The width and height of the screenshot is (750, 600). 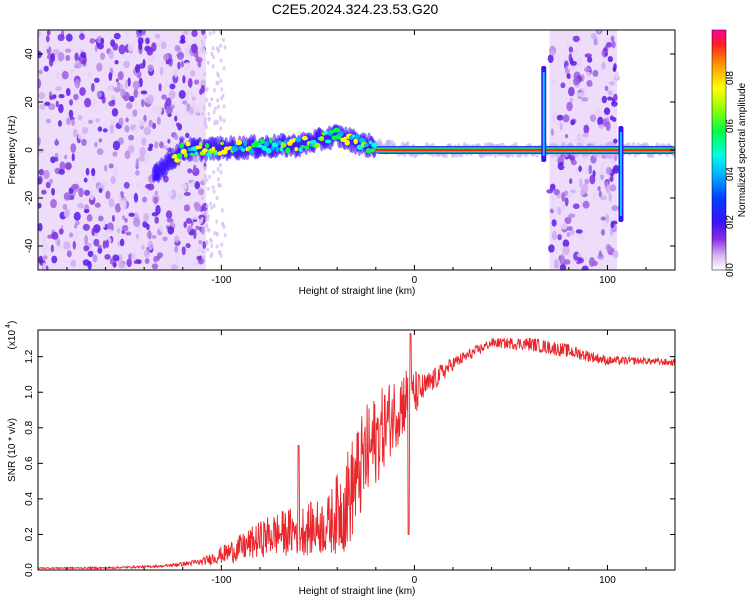 What do you see at coordinates (730, 222) in the screenshot?
I see `colorbar-tick-label: 0.2` at bounding box center [730, 222].